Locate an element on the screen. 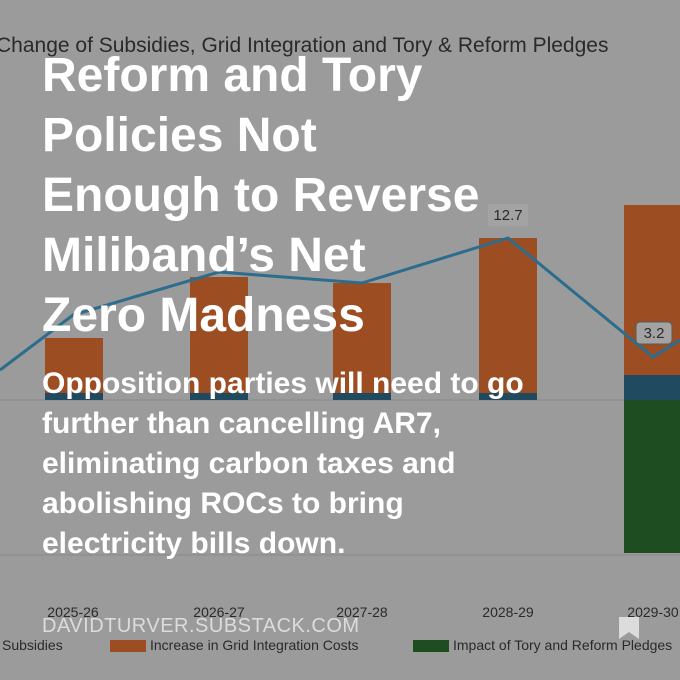 This screenshot has height=680, width=680. legend-label: Impact of Tory and Reform Pledges is located at coordinates (562, 645).